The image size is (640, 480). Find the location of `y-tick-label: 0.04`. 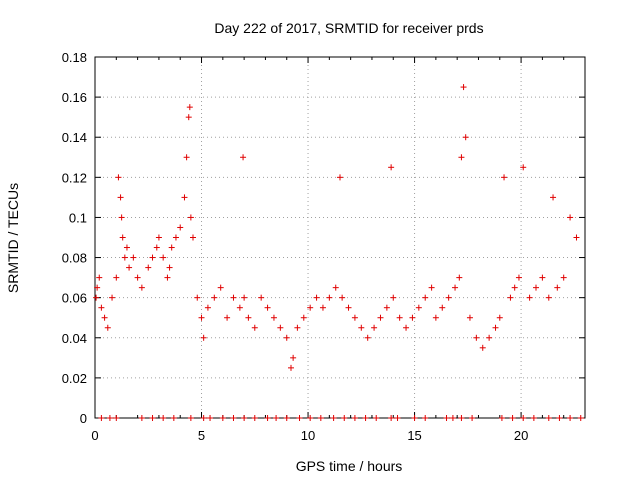

y-tick-label: 0.04 is located at coordinates (74, 338).